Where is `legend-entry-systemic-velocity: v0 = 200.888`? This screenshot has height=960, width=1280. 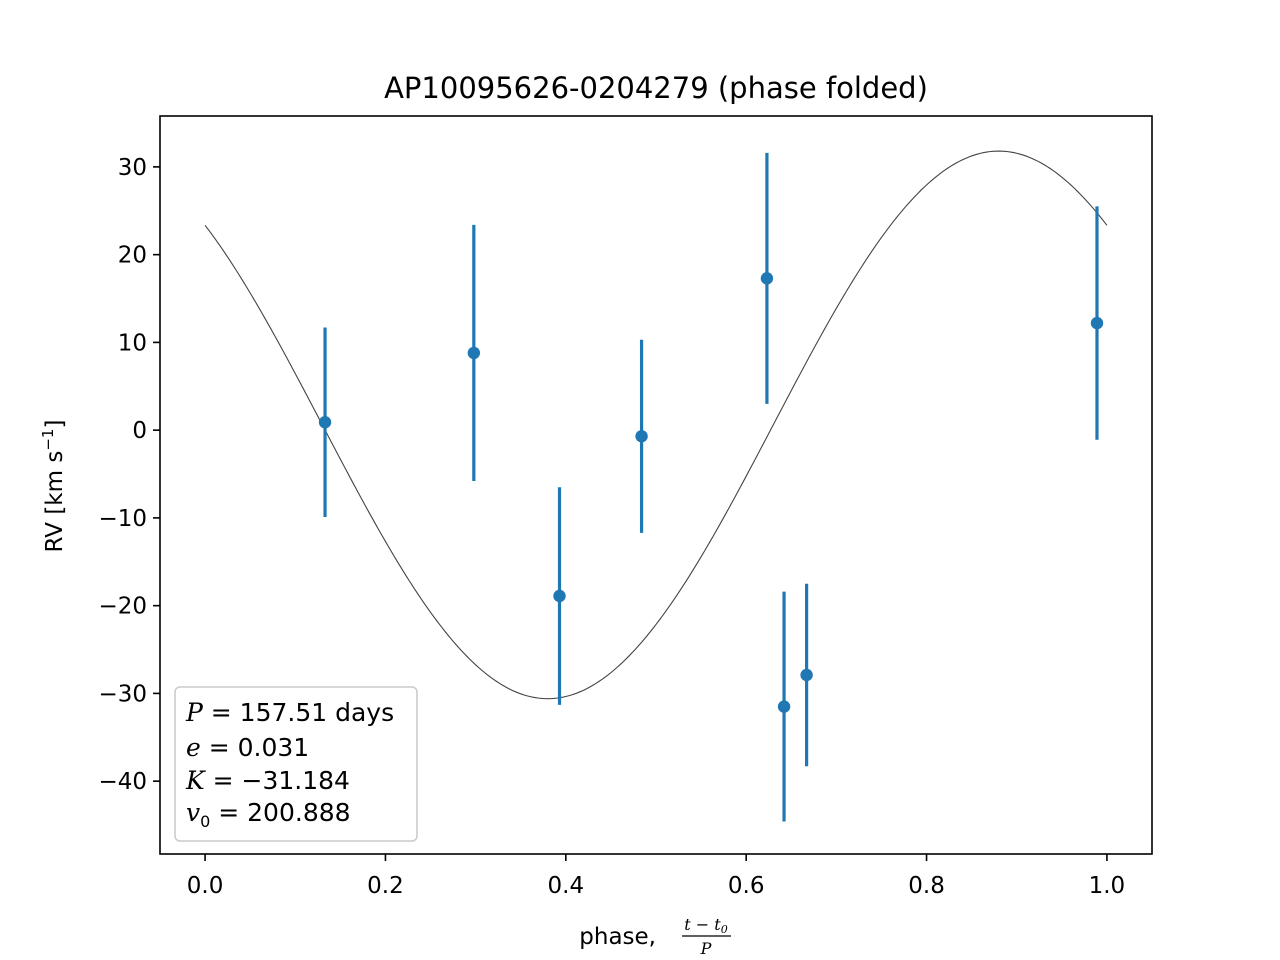 legend-entry-systemic-velocity: v0 = 200.888 is located at coordinates (268, 814).